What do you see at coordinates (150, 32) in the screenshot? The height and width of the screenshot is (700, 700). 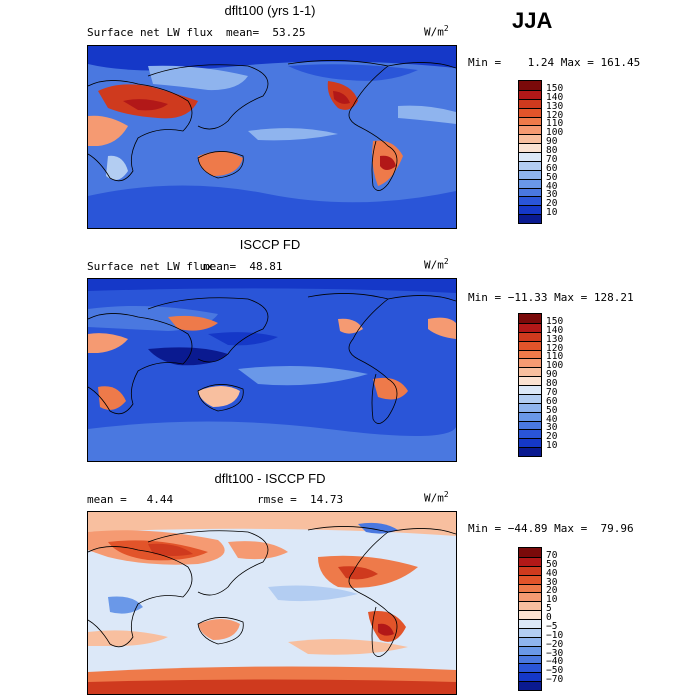 I see `panel-1-field-label: Surface net LW flux` at bounding box center [150, 32].